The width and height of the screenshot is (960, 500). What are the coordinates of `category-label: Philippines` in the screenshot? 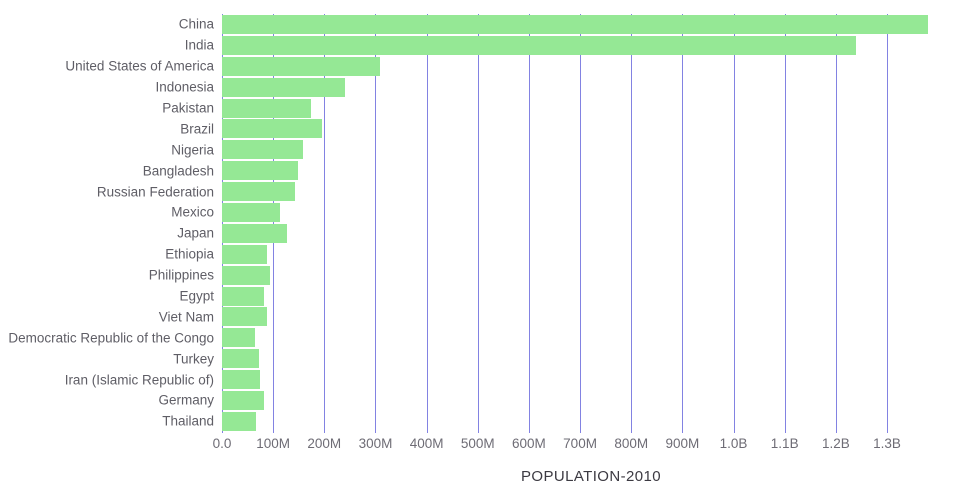 It's located at (181, 275).